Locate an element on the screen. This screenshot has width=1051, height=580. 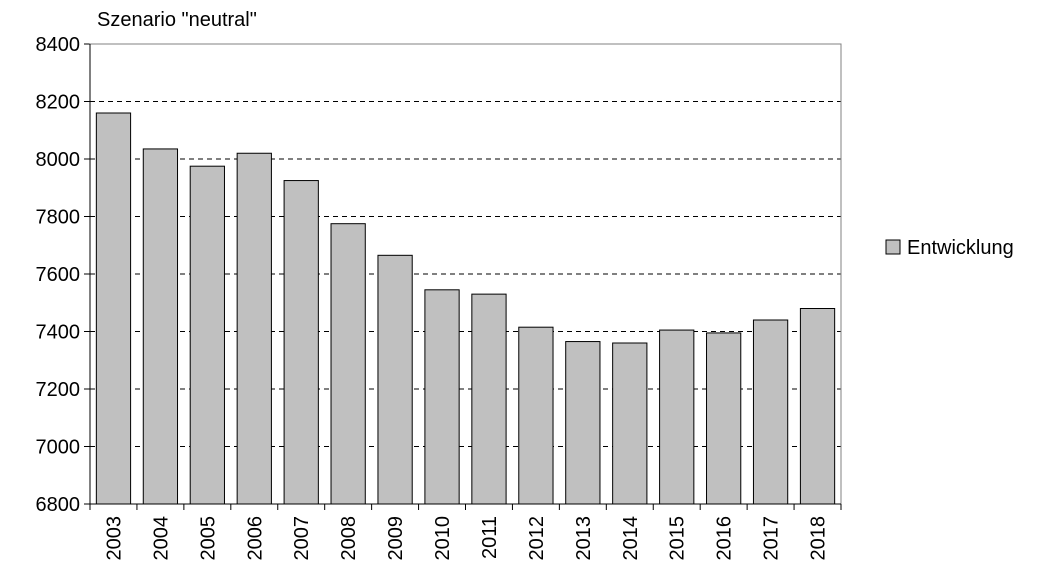
bar-2003 is located at coordinates (113, 308).